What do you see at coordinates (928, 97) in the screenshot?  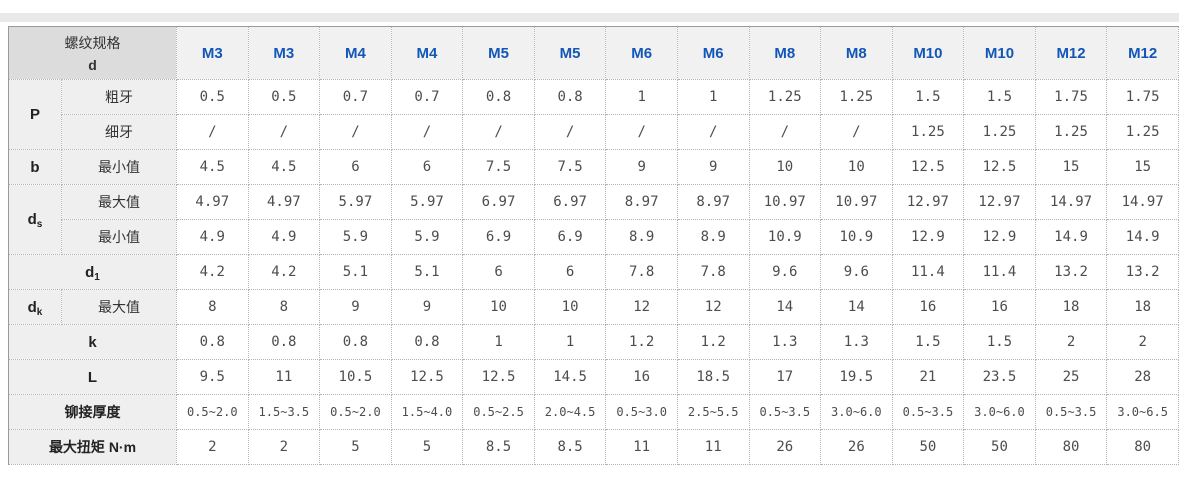 I see `data-cell: 1.5` at bounding box center [928, 97].